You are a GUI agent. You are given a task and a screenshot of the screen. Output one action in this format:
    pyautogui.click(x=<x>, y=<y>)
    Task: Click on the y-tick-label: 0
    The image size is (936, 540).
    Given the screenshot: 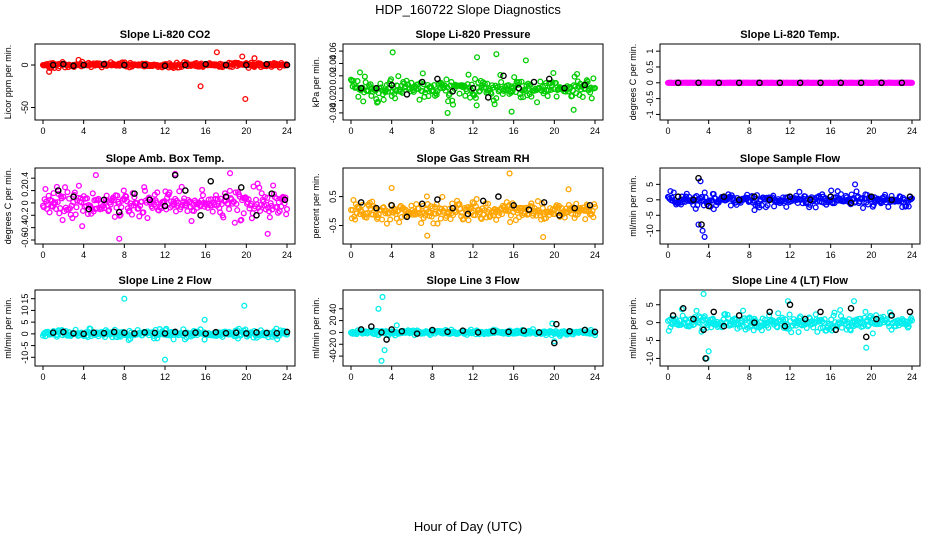 What is the action you would take?
    pyautogui.click(x=25, y=333)
    